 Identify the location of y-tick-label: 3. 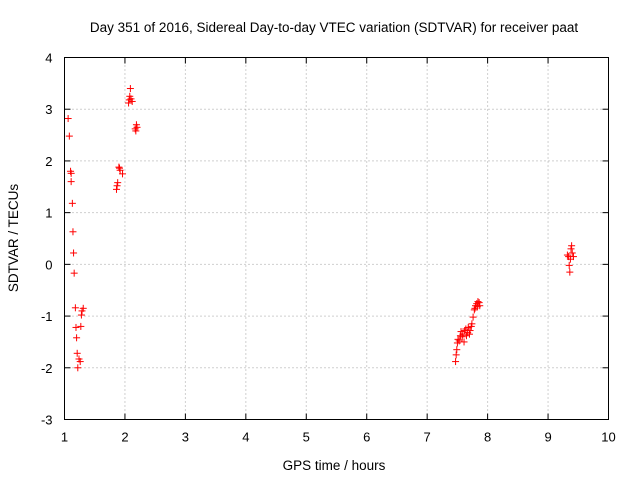
(48, 109).